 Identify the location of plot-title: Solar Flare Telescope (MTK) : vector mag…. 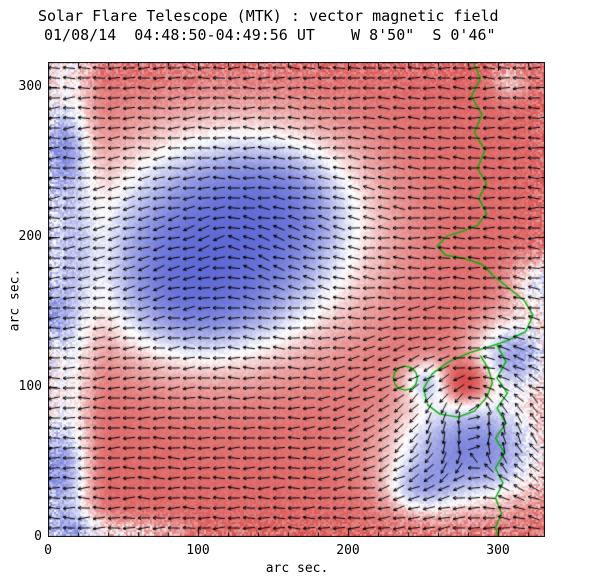
(268, 16).